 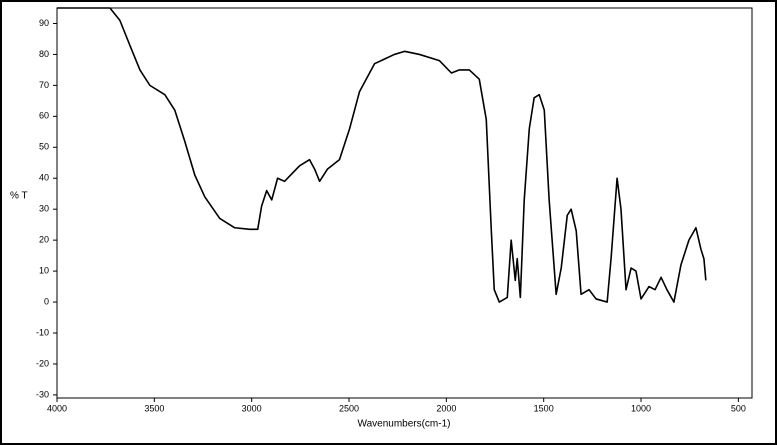 I want to click on x-tick-label: 1500, so click(x=544, y=408).